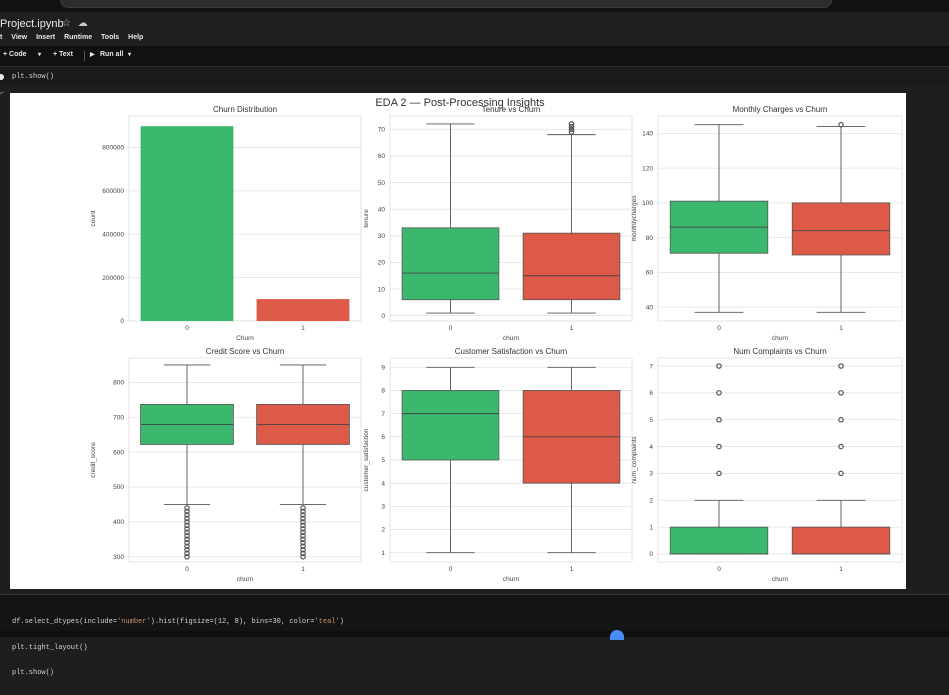  I want to click on box, so click(719, 540).